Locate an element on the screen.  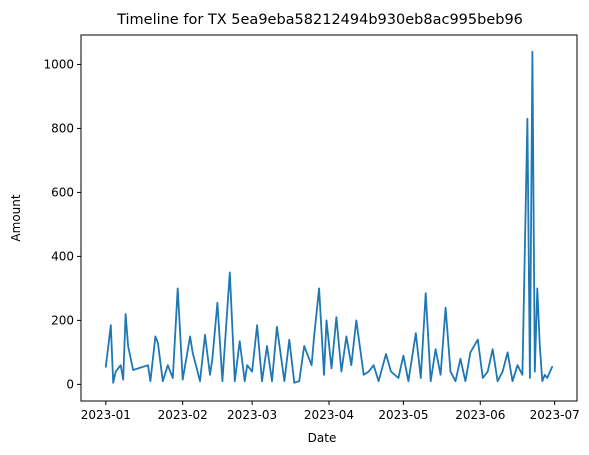
y-tick-label: 0 is located at coordinates (70, 384).